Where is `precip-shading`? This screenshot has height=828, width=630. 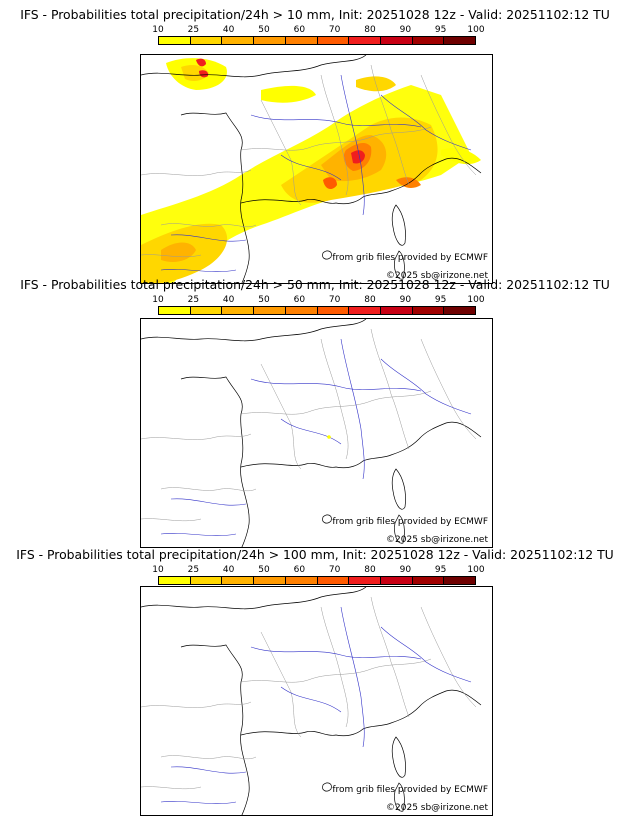 precip-shading is located at coordinates (311, 170).